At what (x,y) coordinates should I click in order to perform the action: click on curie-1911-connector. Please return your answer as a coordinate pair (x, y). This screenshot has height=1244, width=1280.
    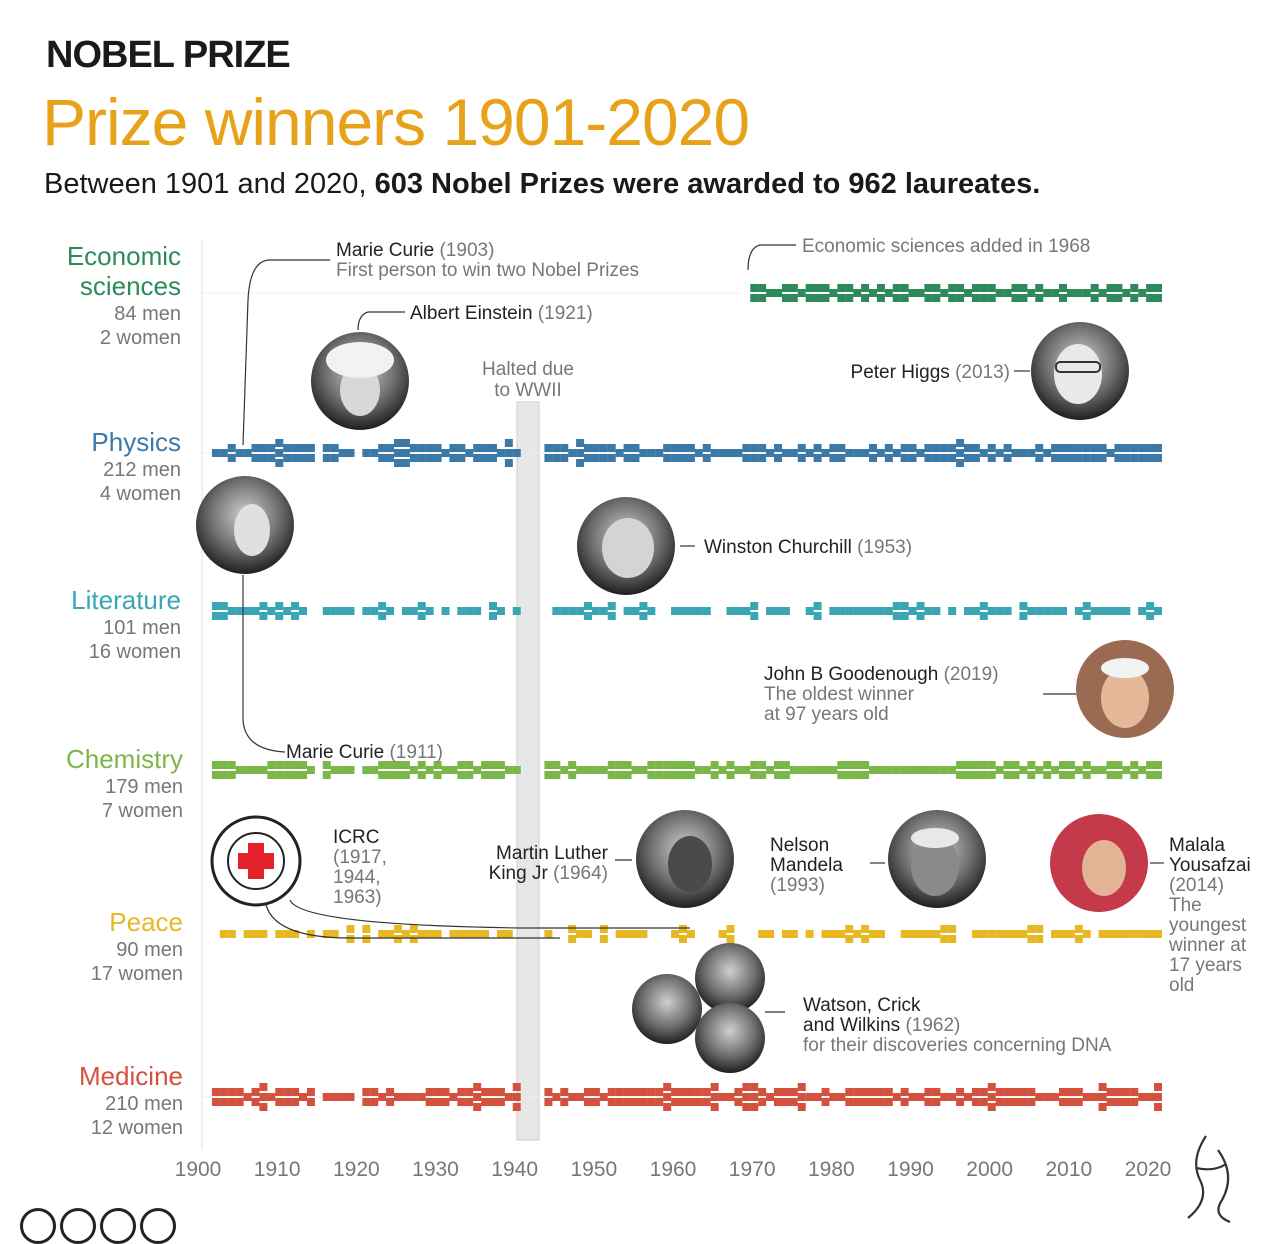
    Looking at the image, I should click on (264, 664).